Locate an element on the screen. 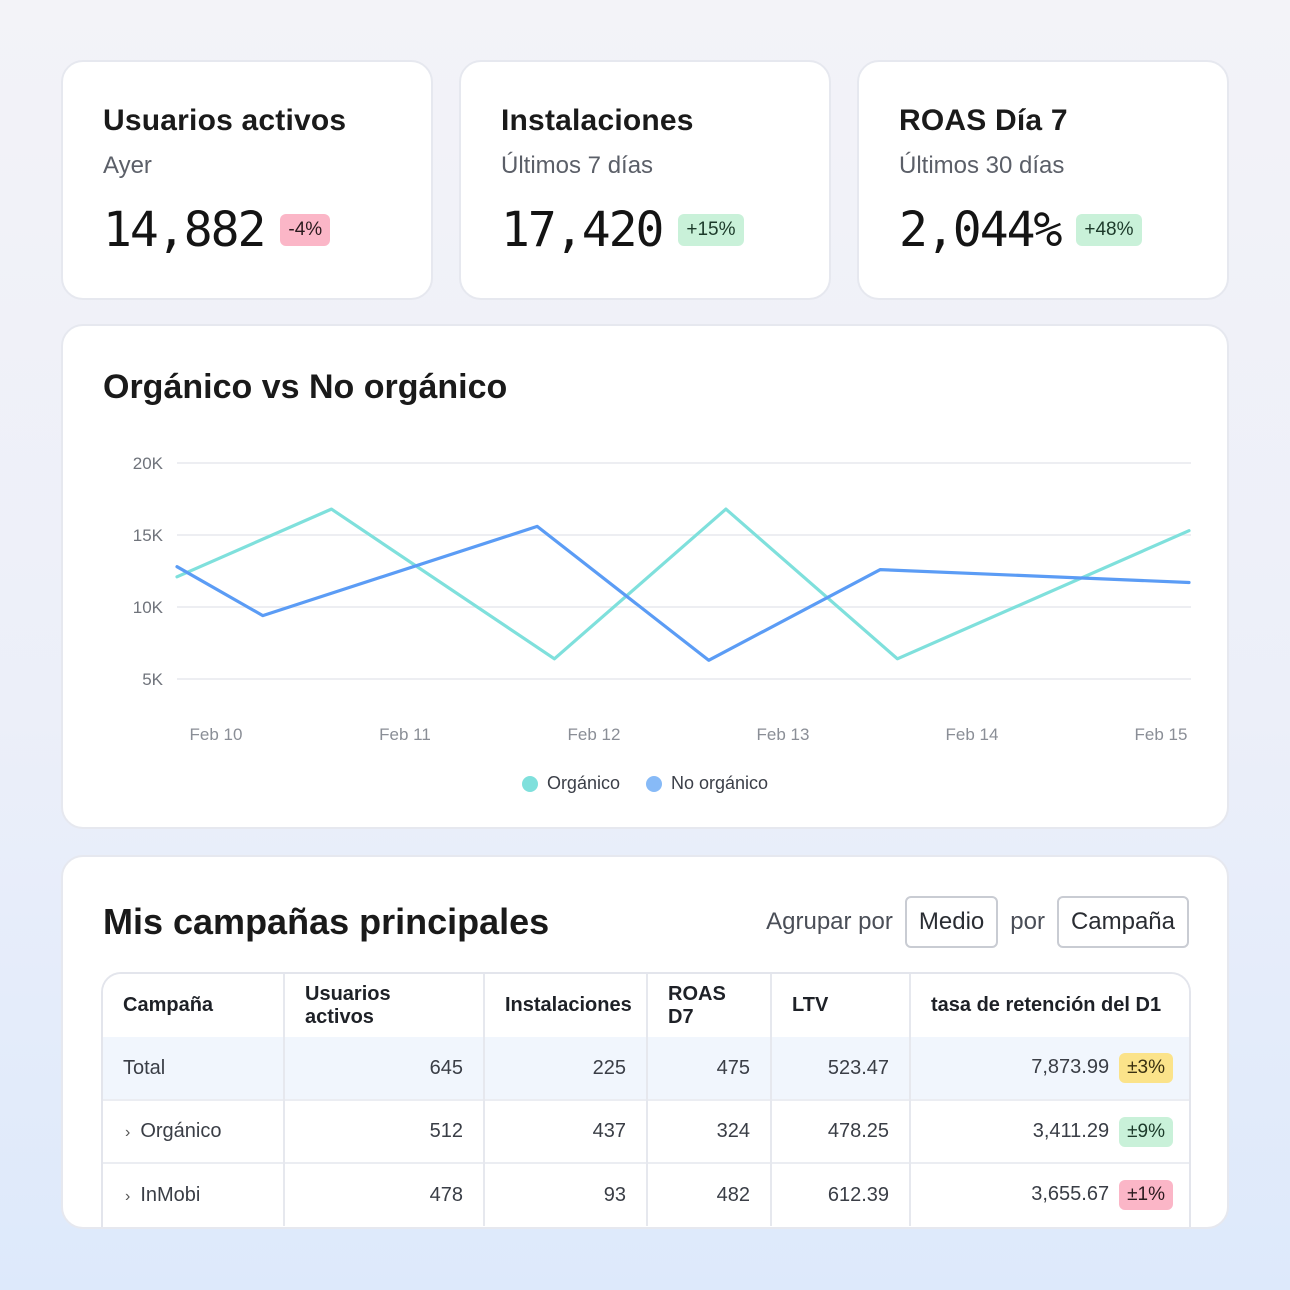 The image size is (1290, 1290). table-row-total: Total 645 225 475 523.47 7,873.99 ±3% is located at coordinates (646, 1068).